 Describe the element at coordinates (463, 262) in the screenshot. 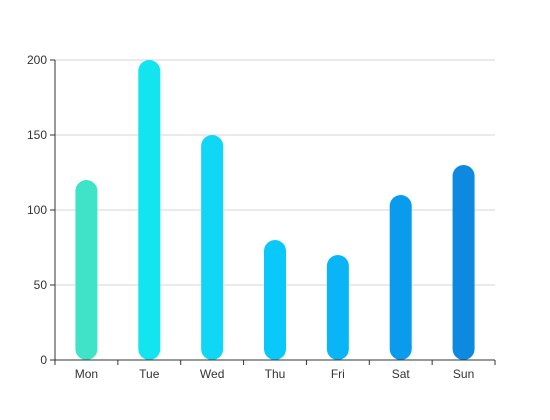

I see `bar-sun` at that location.